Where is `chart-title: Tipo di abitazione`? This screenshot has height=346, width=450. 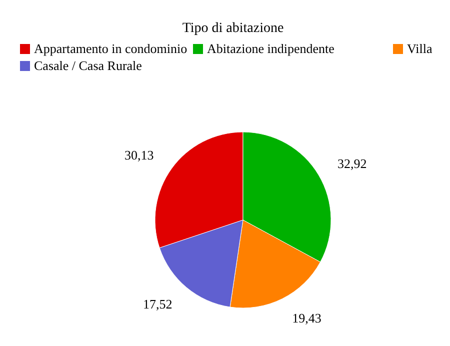 chart-title: Tipo di abitazione is located at coordinates (233, 28).